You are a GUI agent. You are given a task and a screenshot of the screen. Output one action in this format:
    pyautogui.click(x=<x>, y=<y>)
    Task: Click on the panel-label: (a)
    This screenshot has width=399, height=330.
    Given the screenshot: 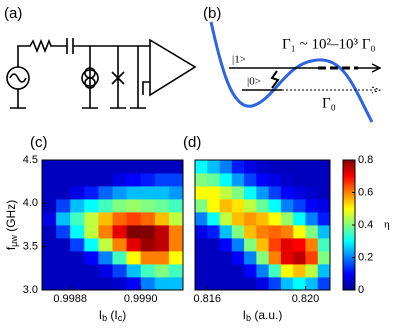 What is the action you would take?
    pyautogui.click(x=13, y=13)
    